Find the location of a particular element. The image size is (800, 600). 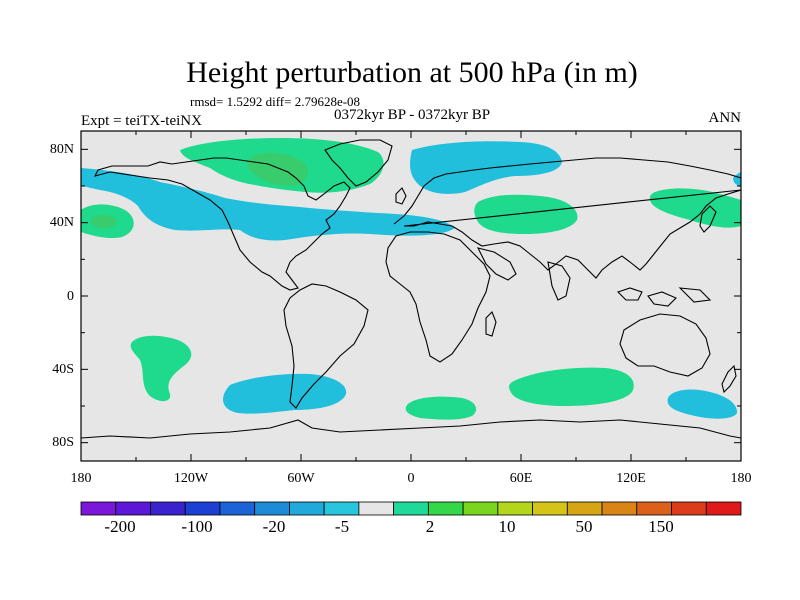

positive-anomaly-south-atlantic is located at coordinates (441, 408).